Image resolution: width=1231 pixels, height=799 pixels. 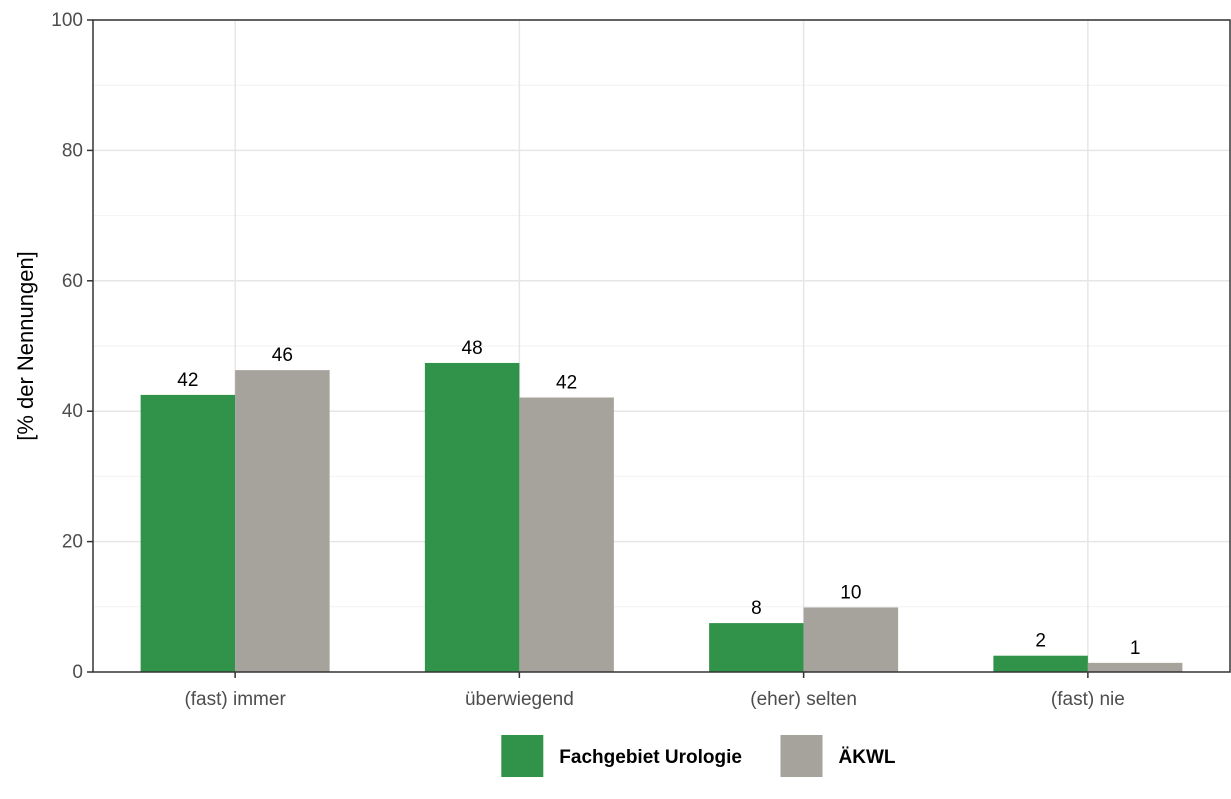 What do you see at coordinates (72, 411) in the screenshot?
I see `y-tick-label: 40` at bounding box center [72, 411].